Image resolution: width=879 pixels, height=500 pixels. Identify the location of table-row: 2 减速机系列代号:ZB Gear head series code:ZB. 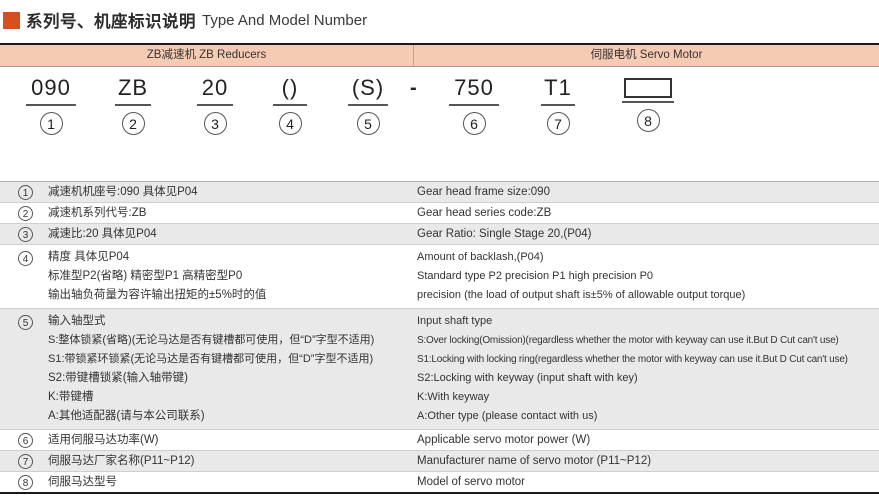
(439, 213).